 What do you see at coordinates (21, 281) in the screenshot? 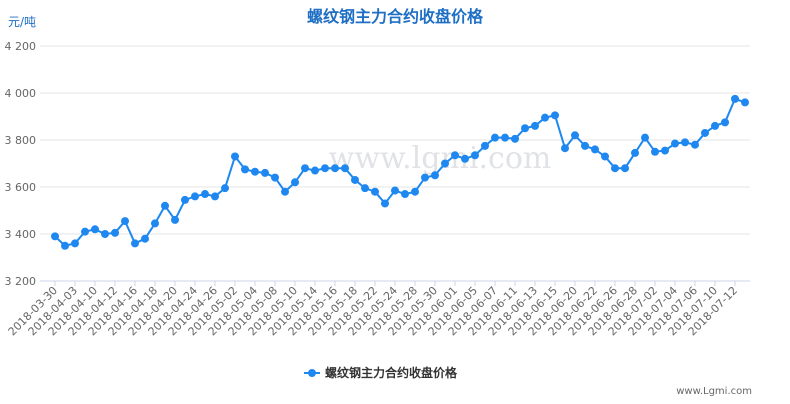
I see `y-tick-label: 3 200` at bounding box center [21, 281].